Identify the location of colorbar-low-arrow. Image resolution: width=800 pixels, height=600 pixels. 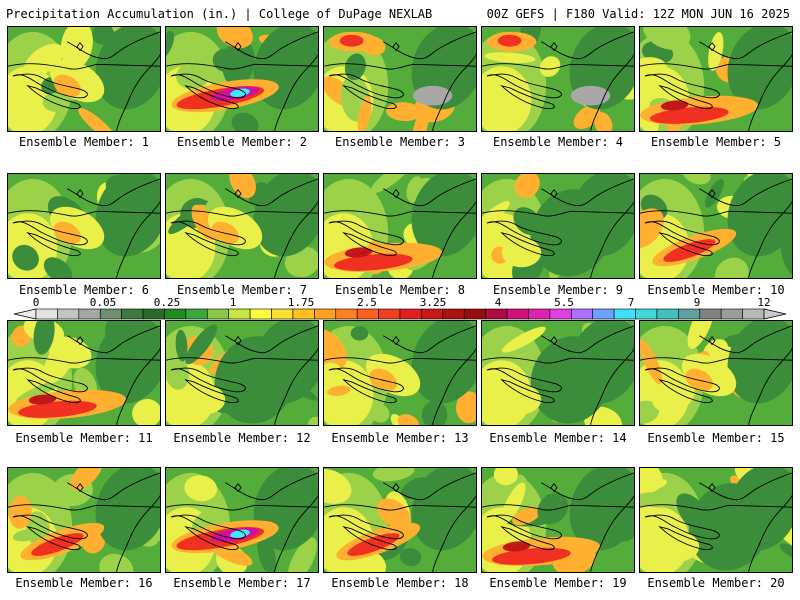
(25, 314).